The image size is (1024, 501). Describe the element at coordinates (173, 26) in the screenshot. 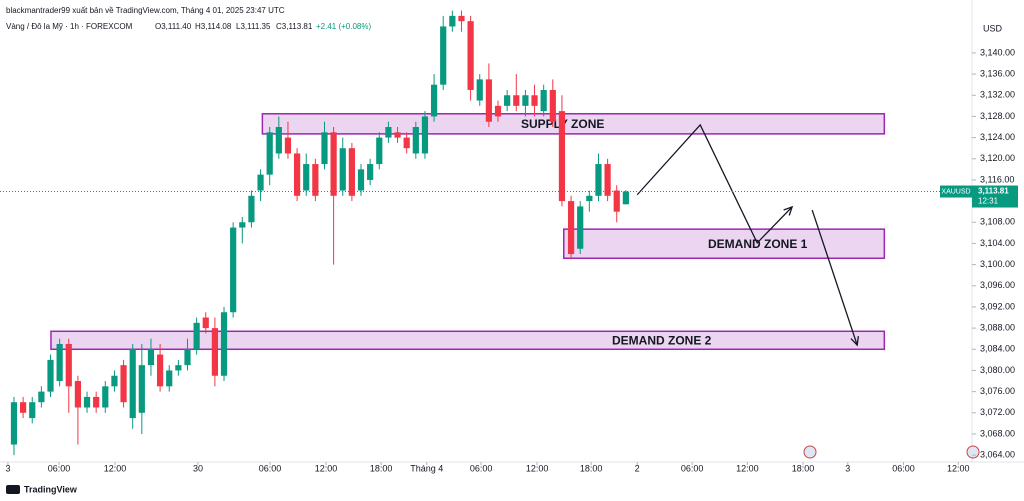

I see `open-label: O3,111.40` at that location.